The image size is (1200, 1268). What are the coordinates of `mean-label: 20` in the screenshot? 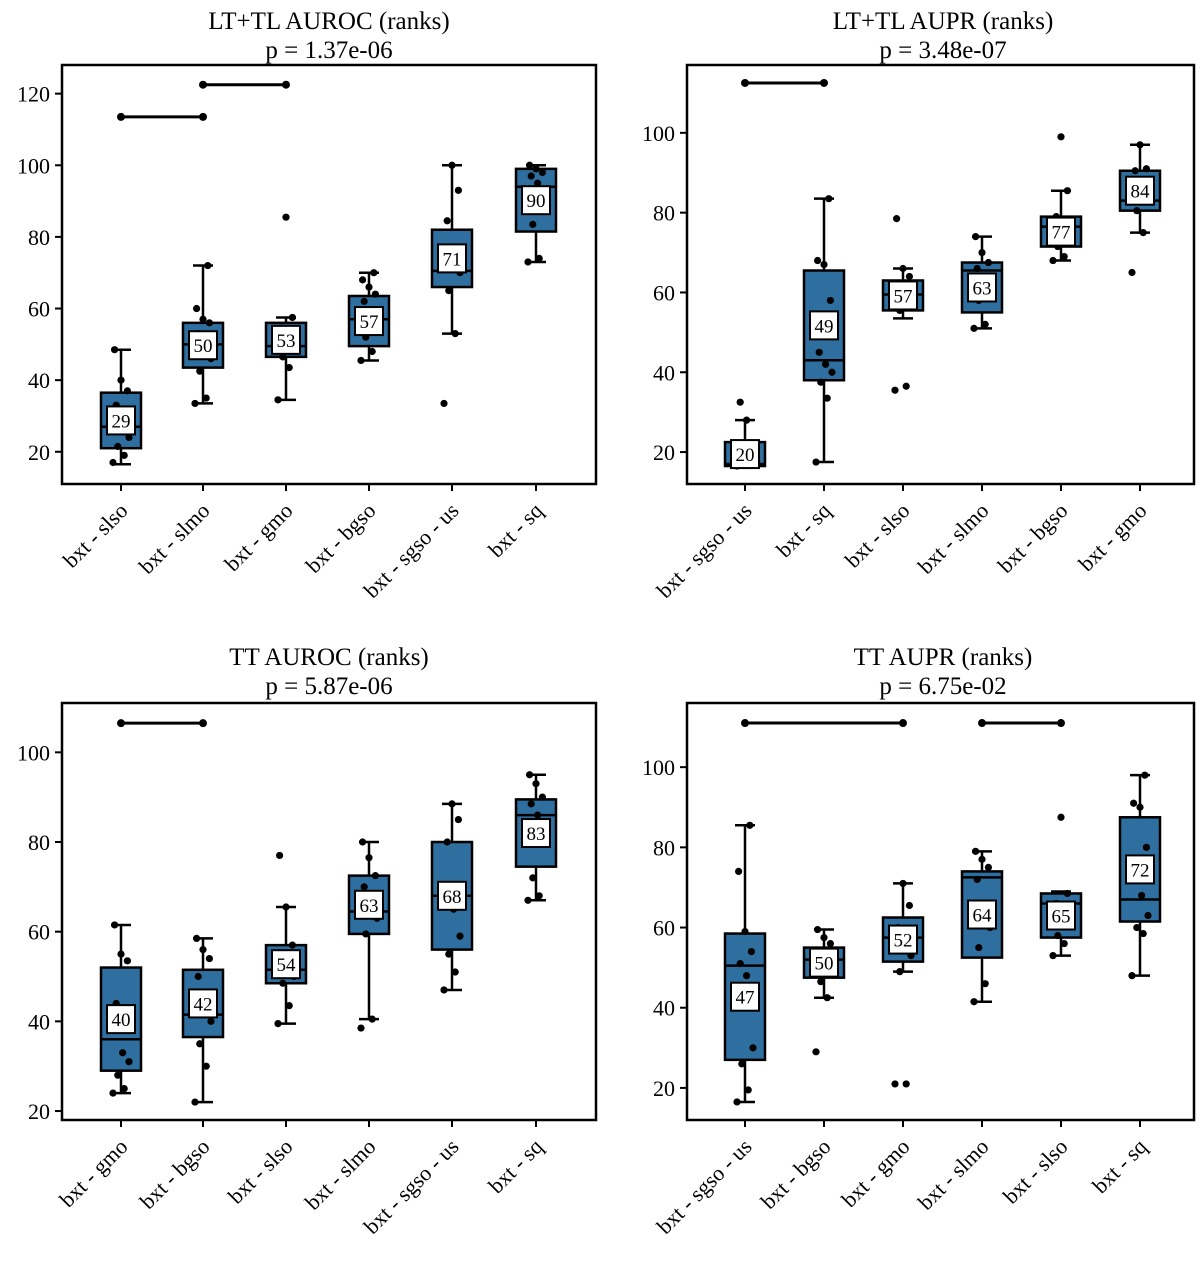 It's located at (745, 455).